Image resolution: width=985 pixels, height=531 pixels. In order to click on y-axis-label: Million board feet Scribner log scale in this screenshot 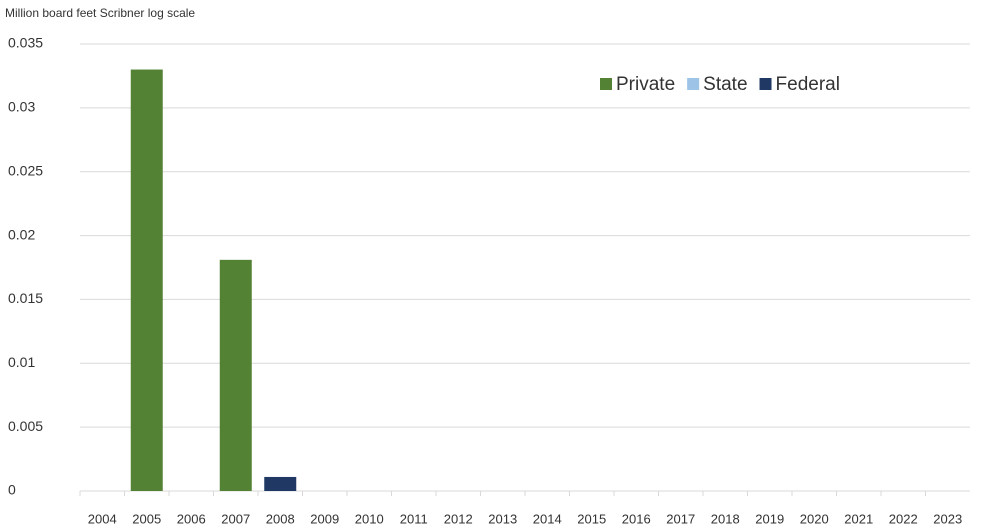, I will do `click(100, 13)`.